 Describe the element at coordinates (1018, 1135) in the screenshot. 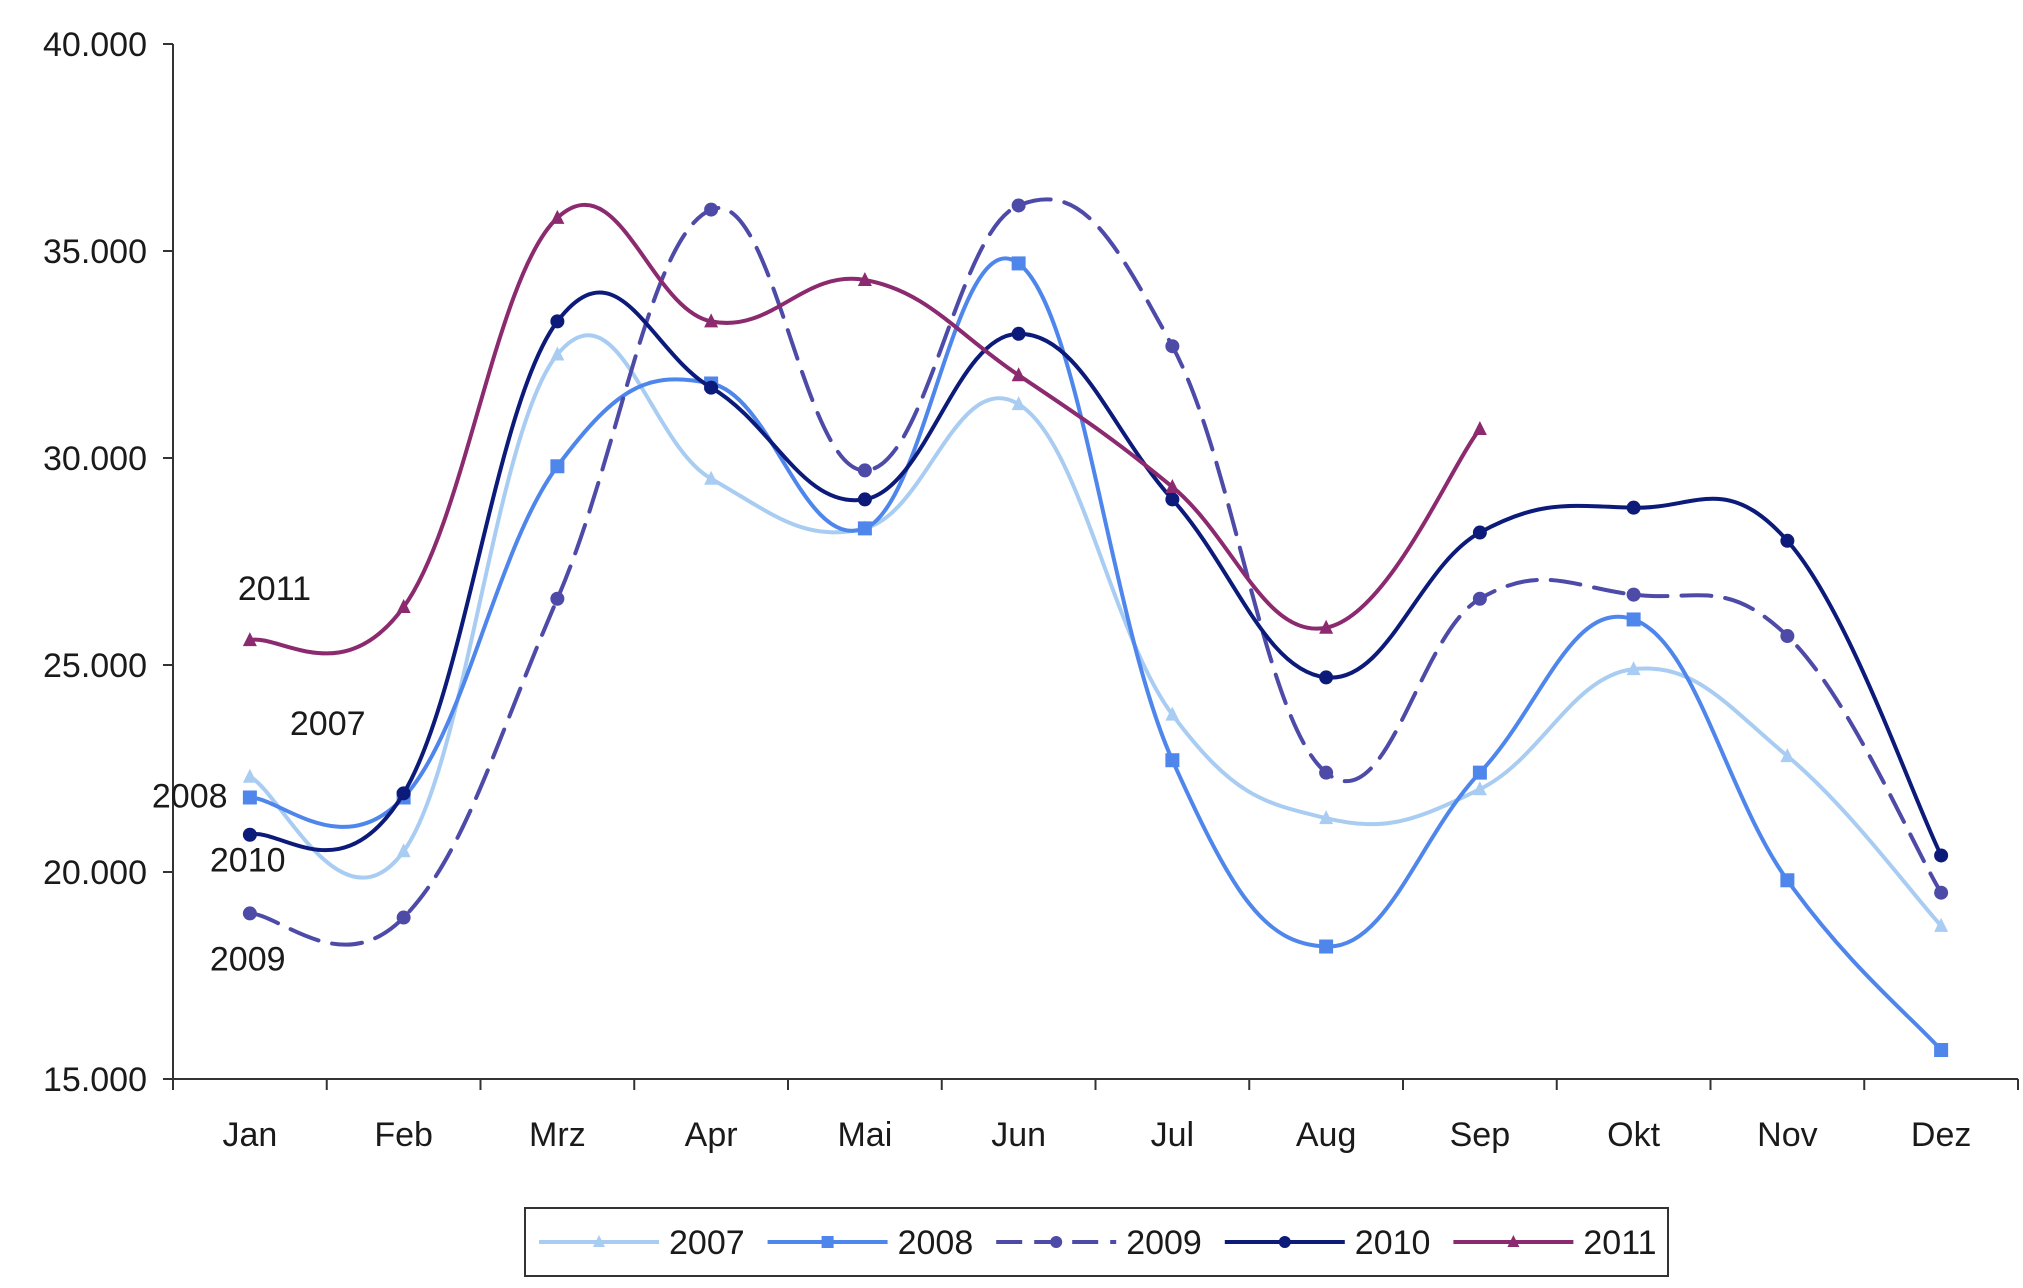

I see `x-tick-label: Jun` at that location.